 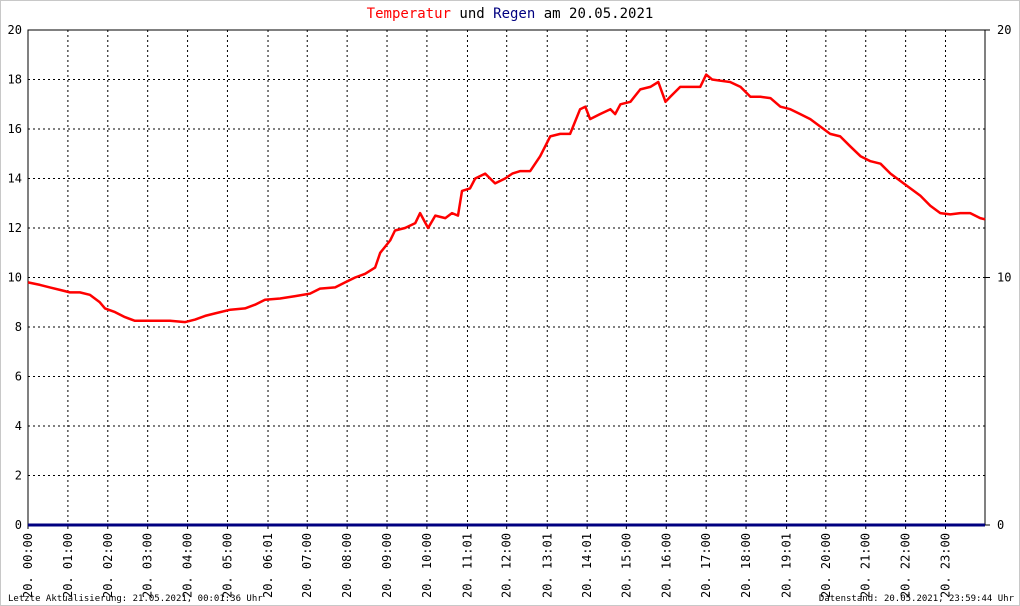 I want to click on x-tick-label: 20. 04:00, so click(x=188, y=565).